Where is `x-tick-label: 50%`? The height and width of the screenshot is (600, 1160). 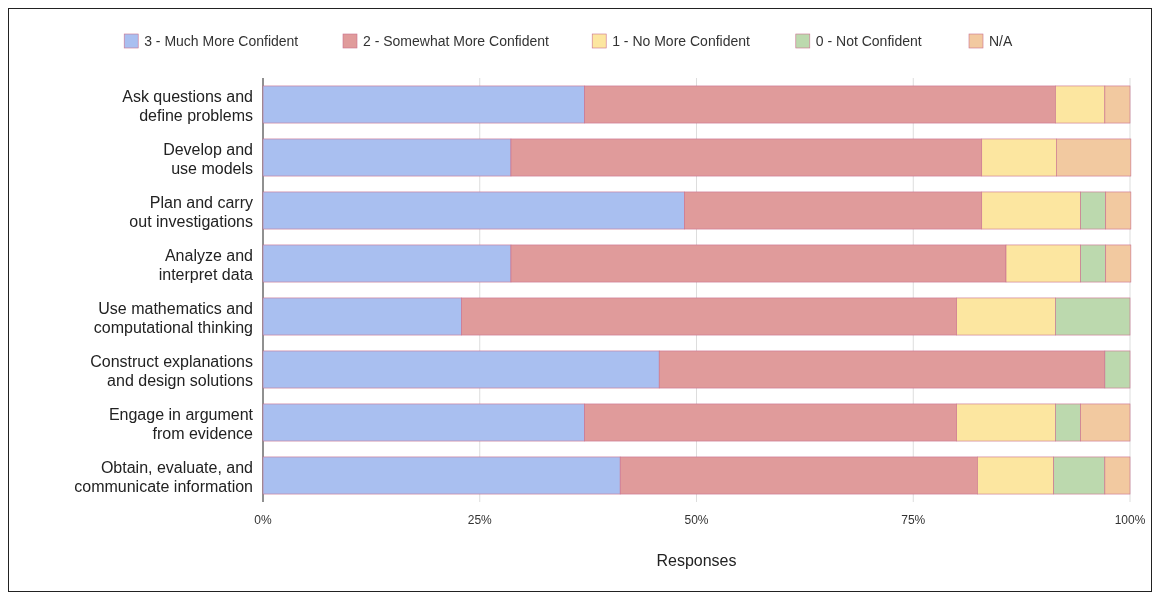 x-tick-label: 50% is located at coordinates (696, 520).